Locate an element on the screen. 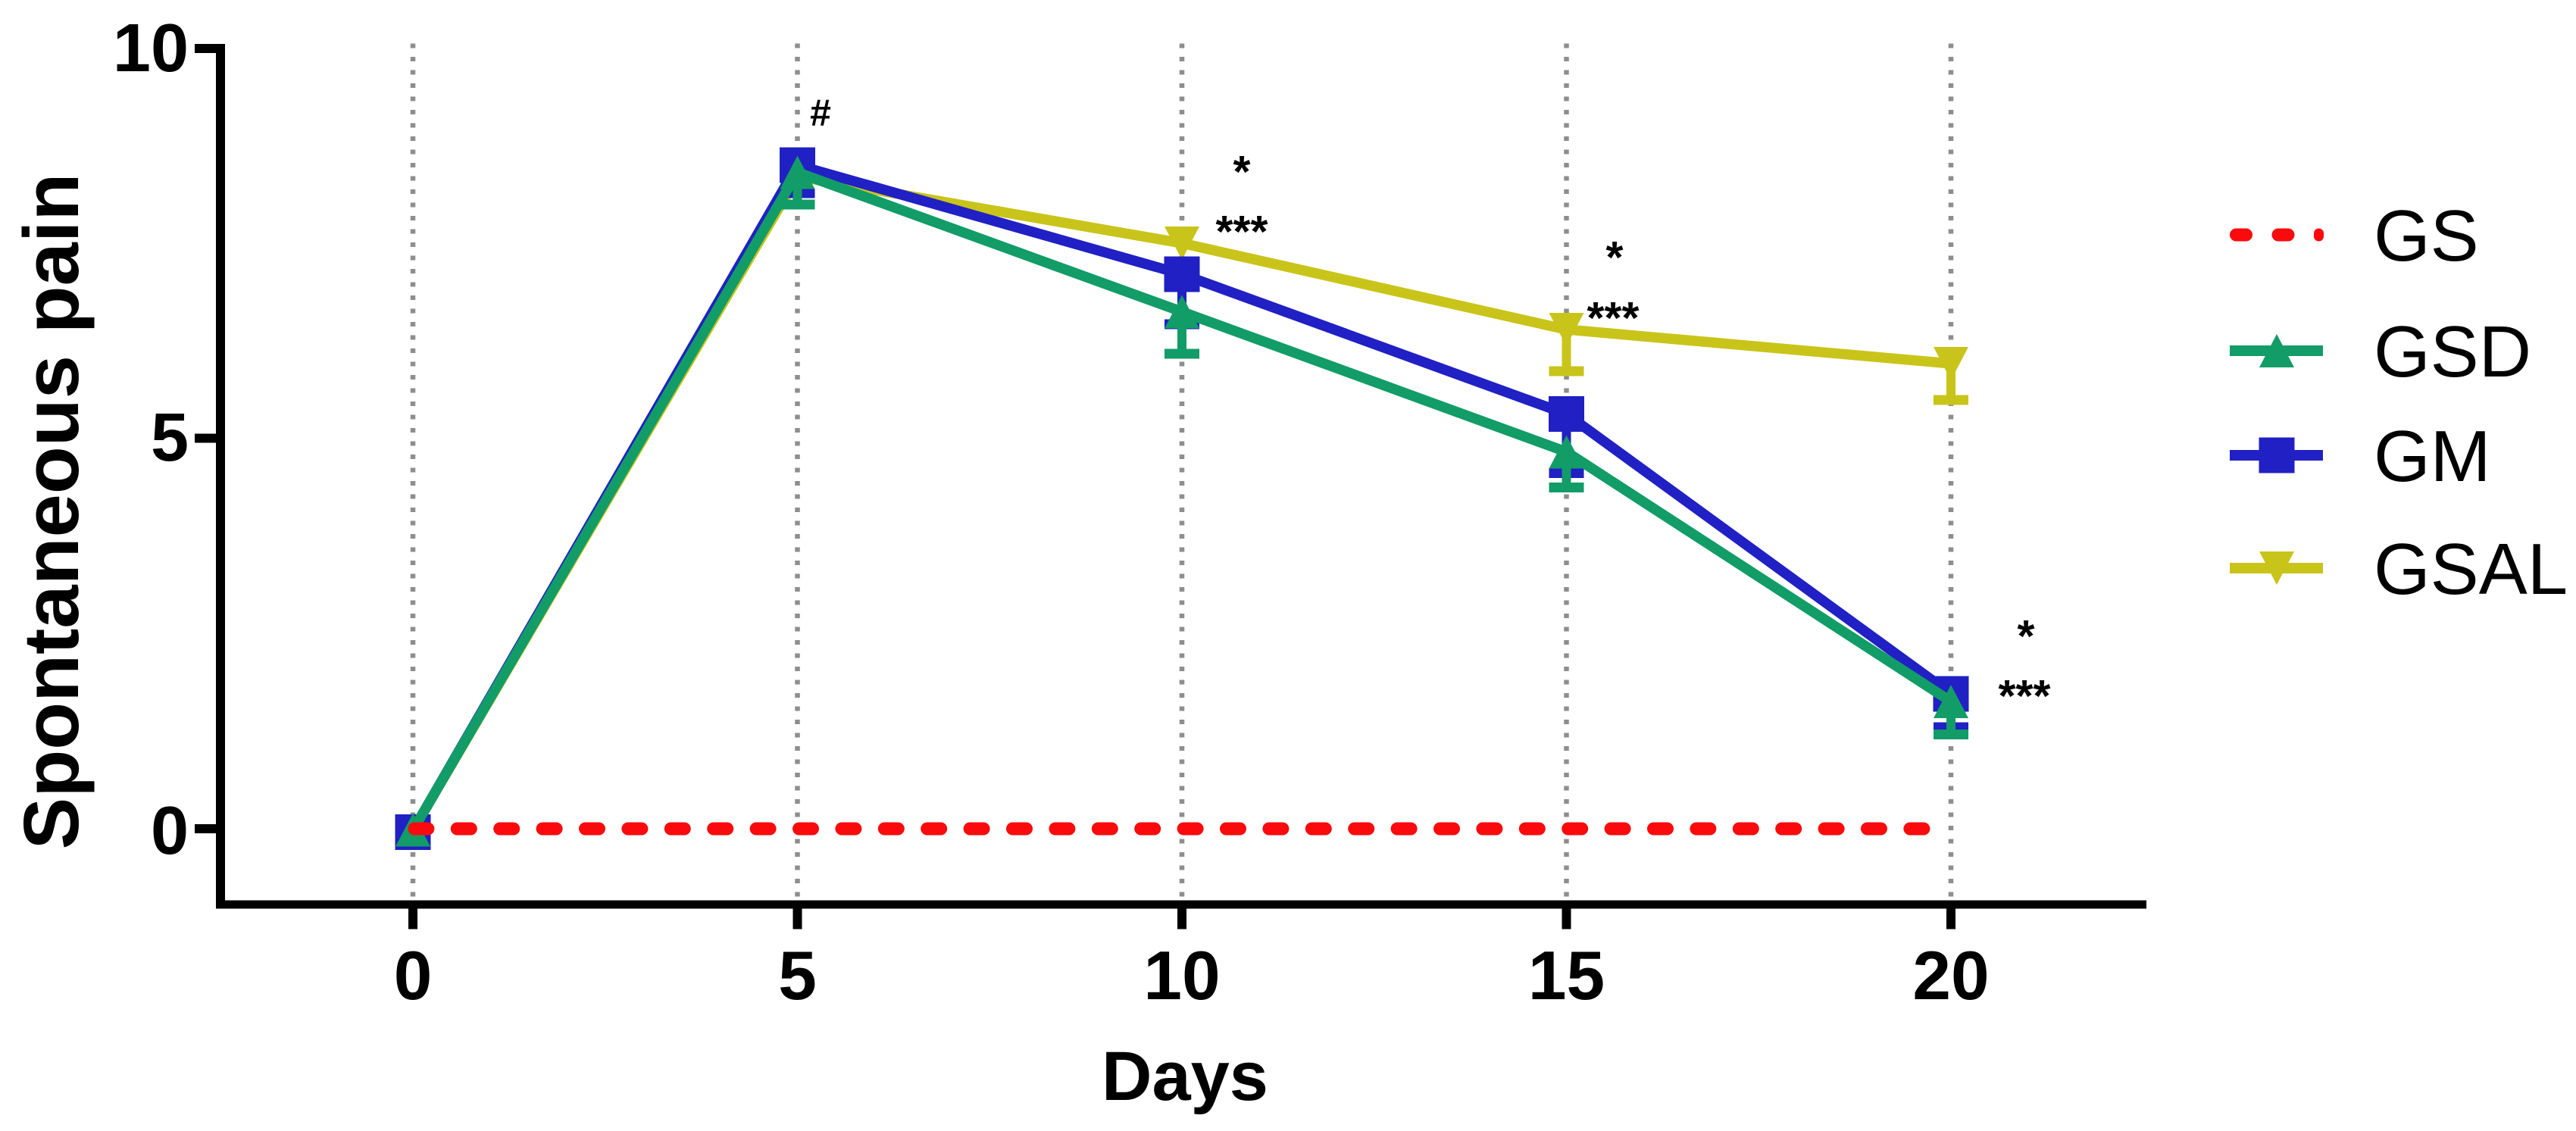 The width and height of the screenshot is (2576, 1131). svg-text: 15 is located at coordinates (1567, 976).